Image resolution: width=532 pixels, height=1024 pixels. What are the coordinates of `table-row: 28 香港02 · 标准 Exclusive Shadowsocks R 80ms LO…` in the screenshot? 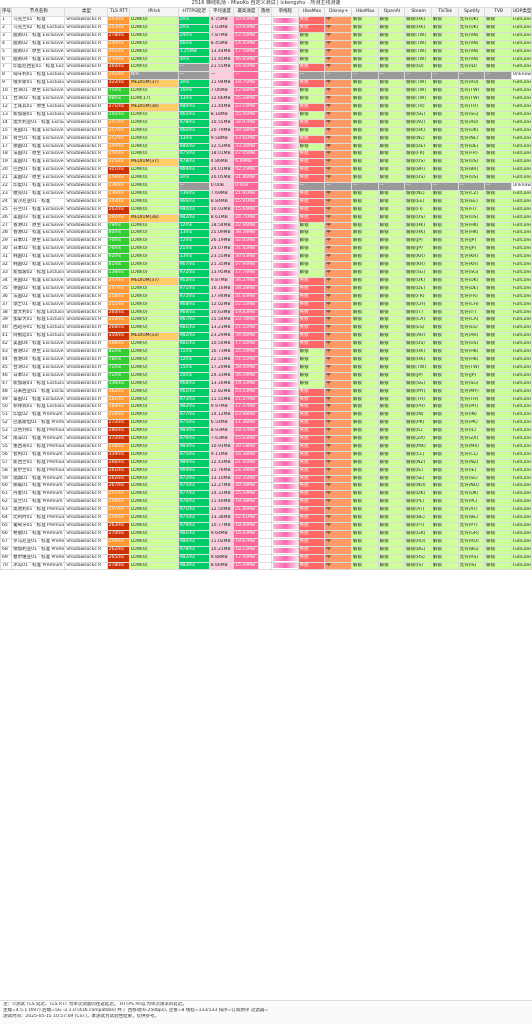 It's located at (266, 234).